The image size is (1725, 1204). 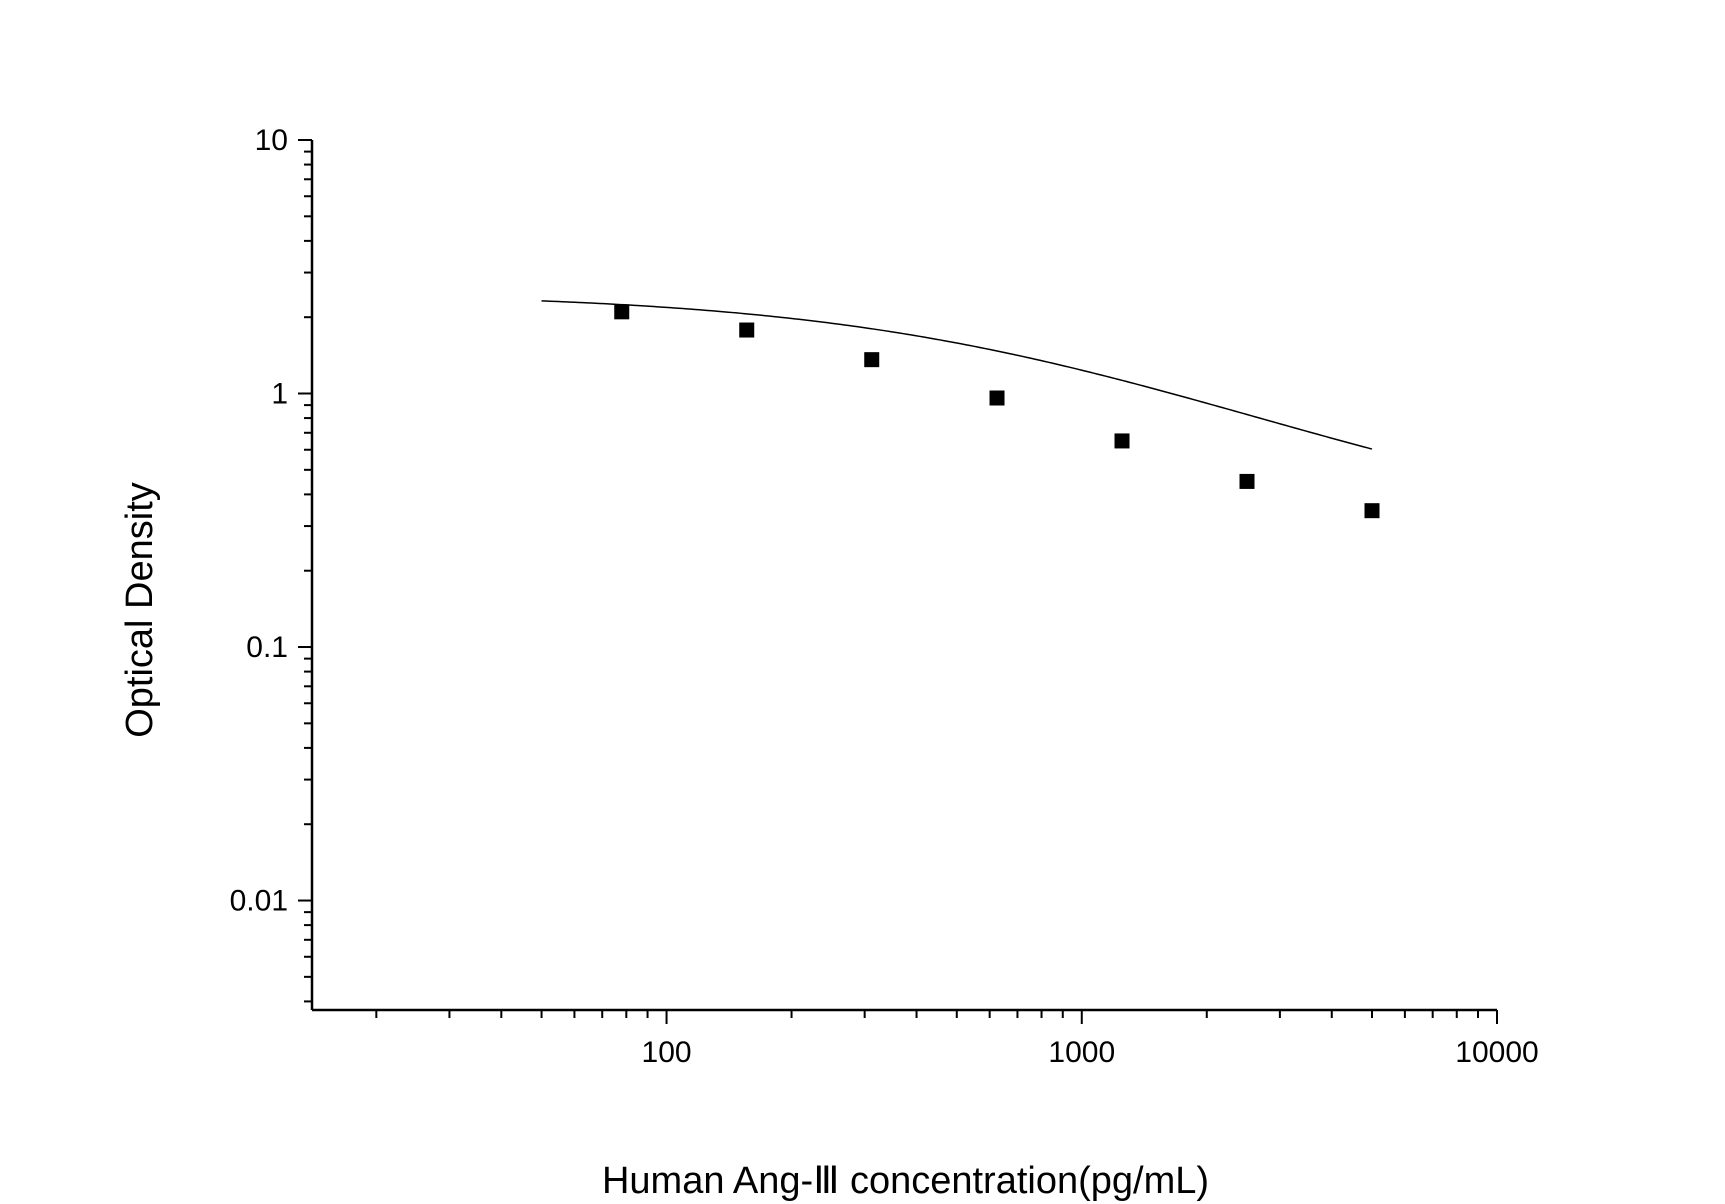 I want to click on data-points-layer, so click(x=997, y=411).